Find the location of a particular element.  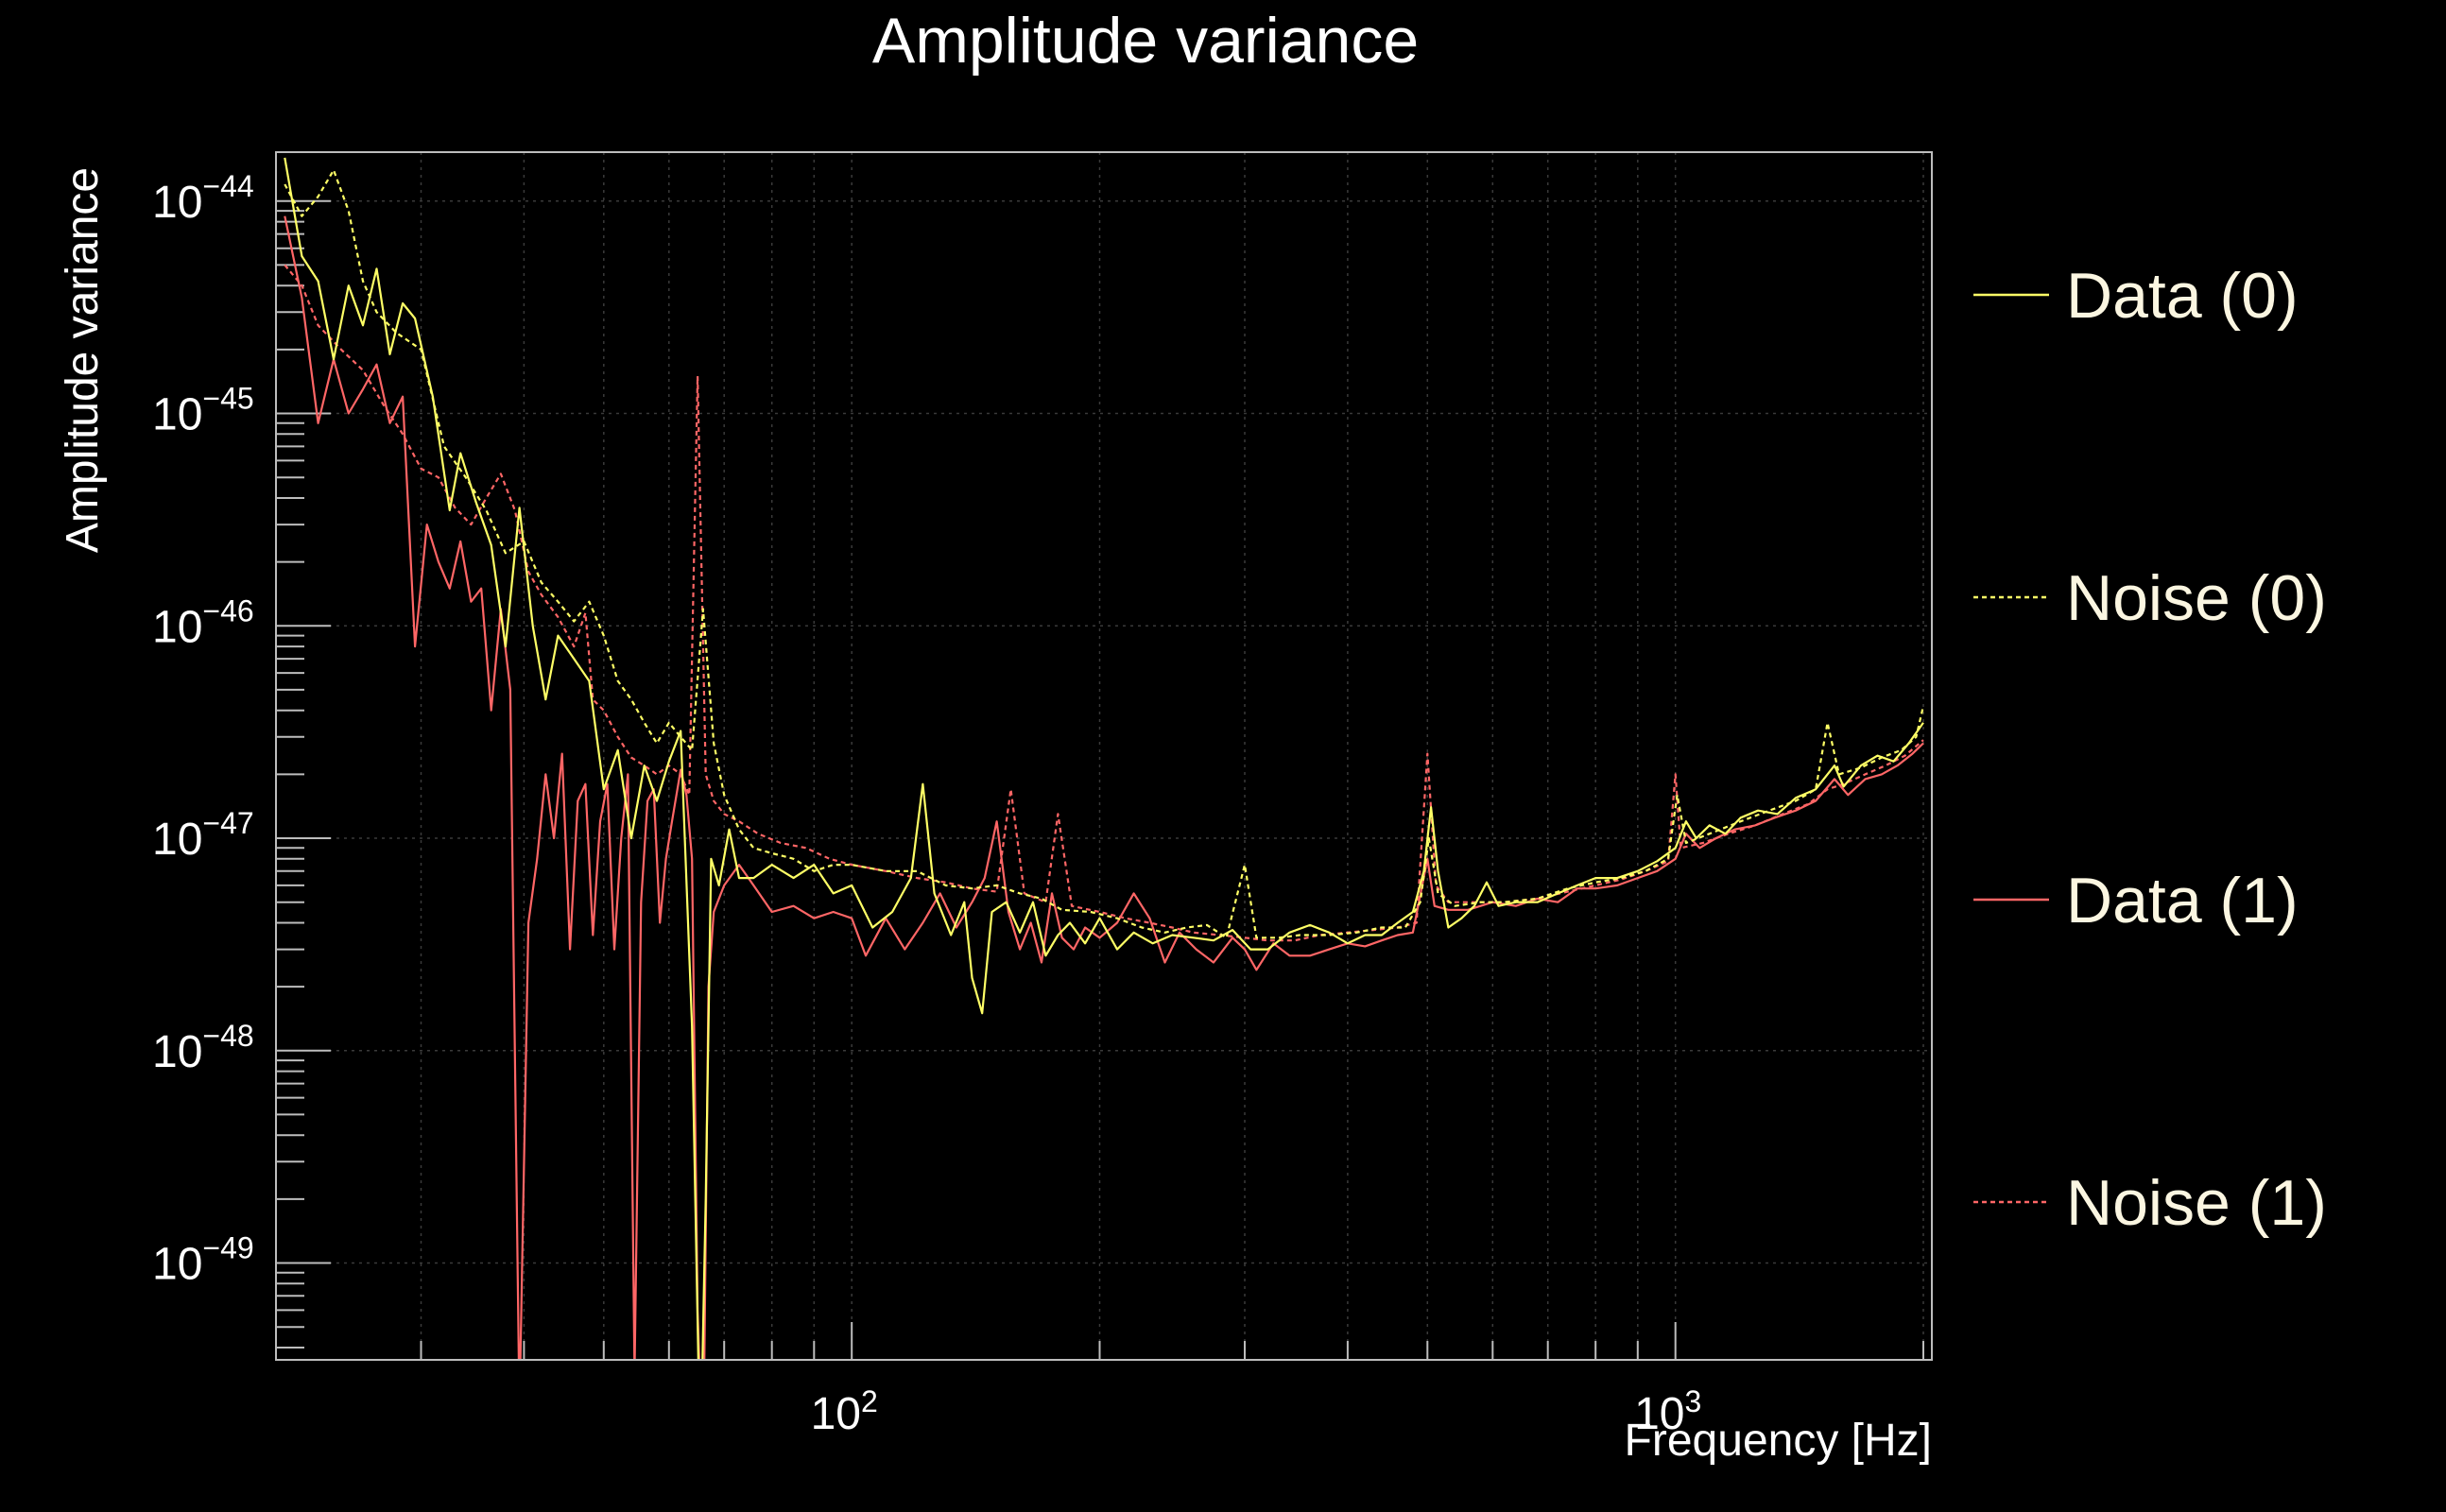

y-tick-label: 10−46 is located at coordinates (203, 622).